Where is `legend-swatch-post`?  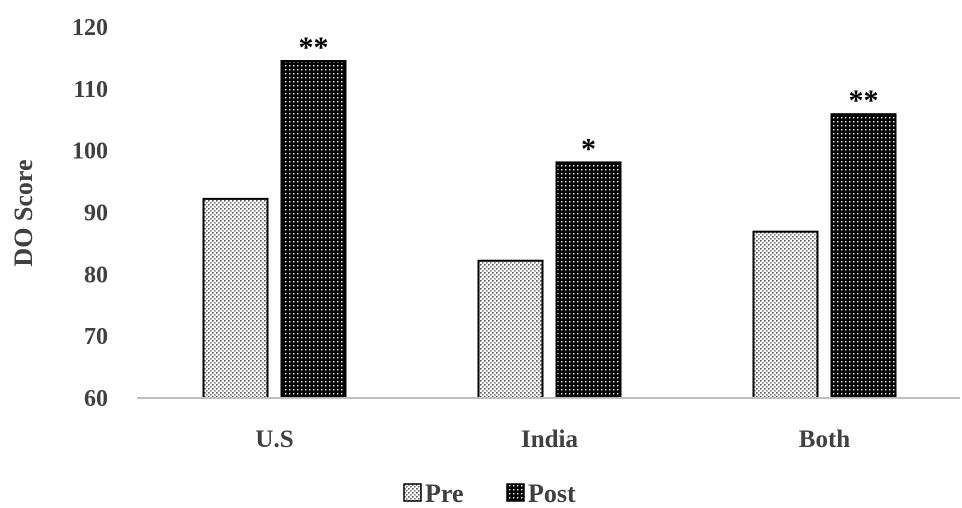
legend-swatch-post is located at coordinates (515, 492).